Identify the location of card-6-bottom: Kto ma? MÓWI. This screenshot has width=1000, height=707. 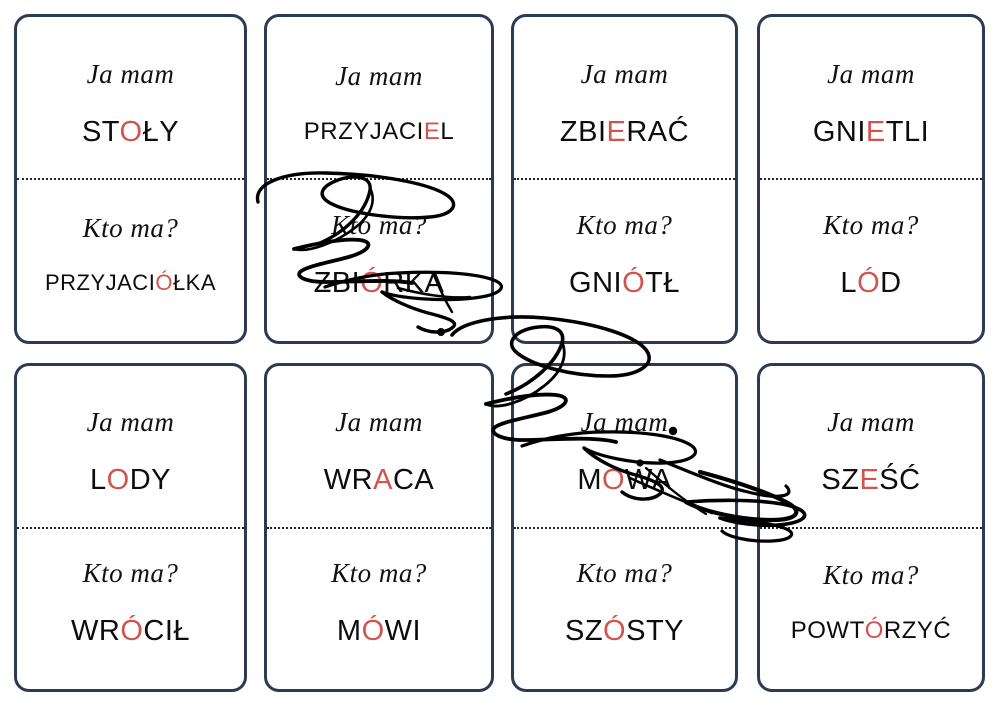
(379, 609).